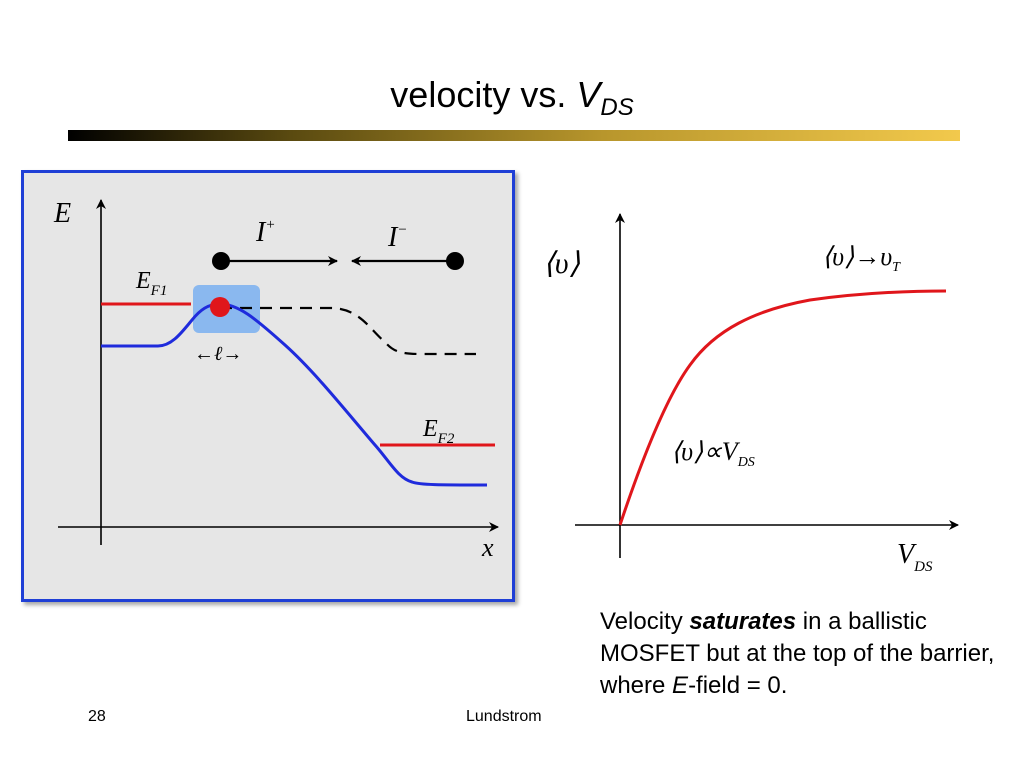 This screenshot has width=1024, height=768. Describe the element at coordinates (680, 685) in the screenshot. I see `caption-field-variable: E` at that location.